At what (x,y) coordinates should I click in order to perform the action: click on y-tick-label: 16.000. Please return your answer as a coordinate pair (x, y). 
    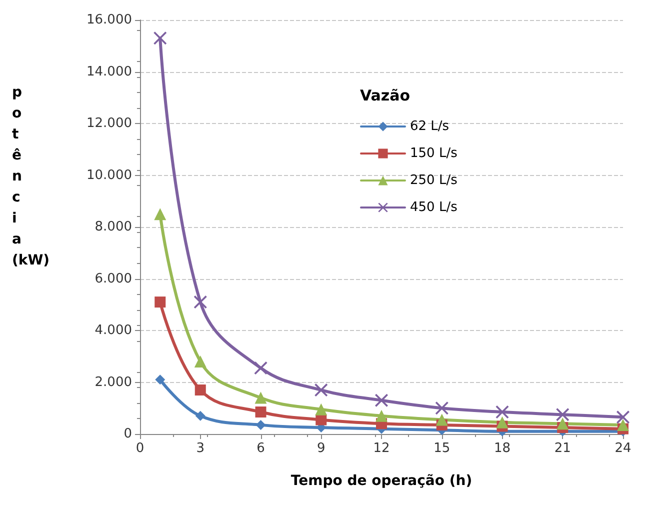
    Looking at the image, I should click on (109, 20).